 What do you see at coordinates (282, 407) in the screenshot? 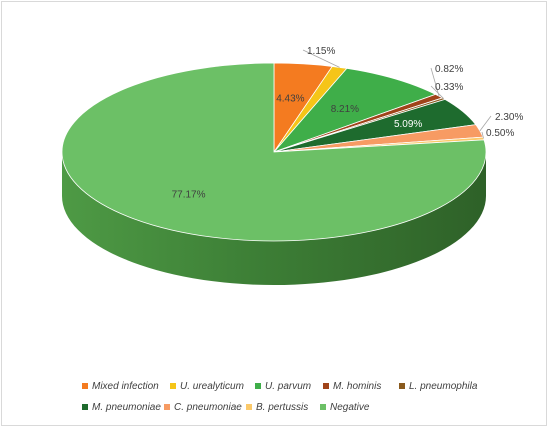
I see `legend-label-7: B. pertussis` at bounding box center [282, 407].